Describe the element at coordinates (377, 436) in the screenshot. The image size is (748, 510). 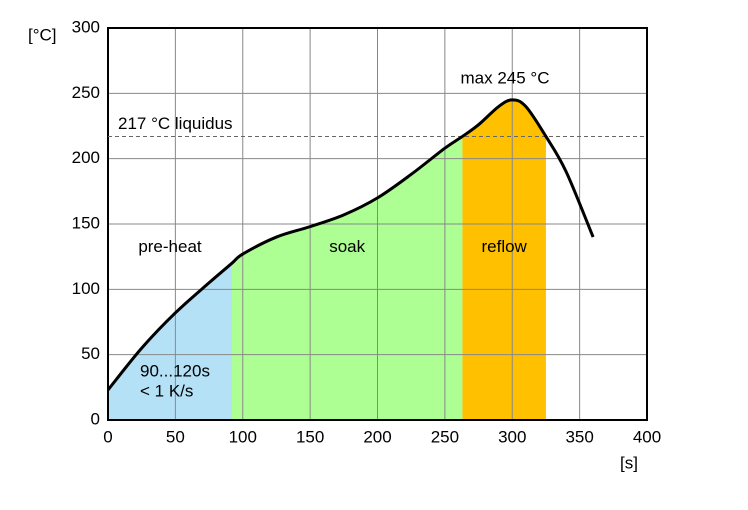
I see `x-tick-label: 200` at that location.